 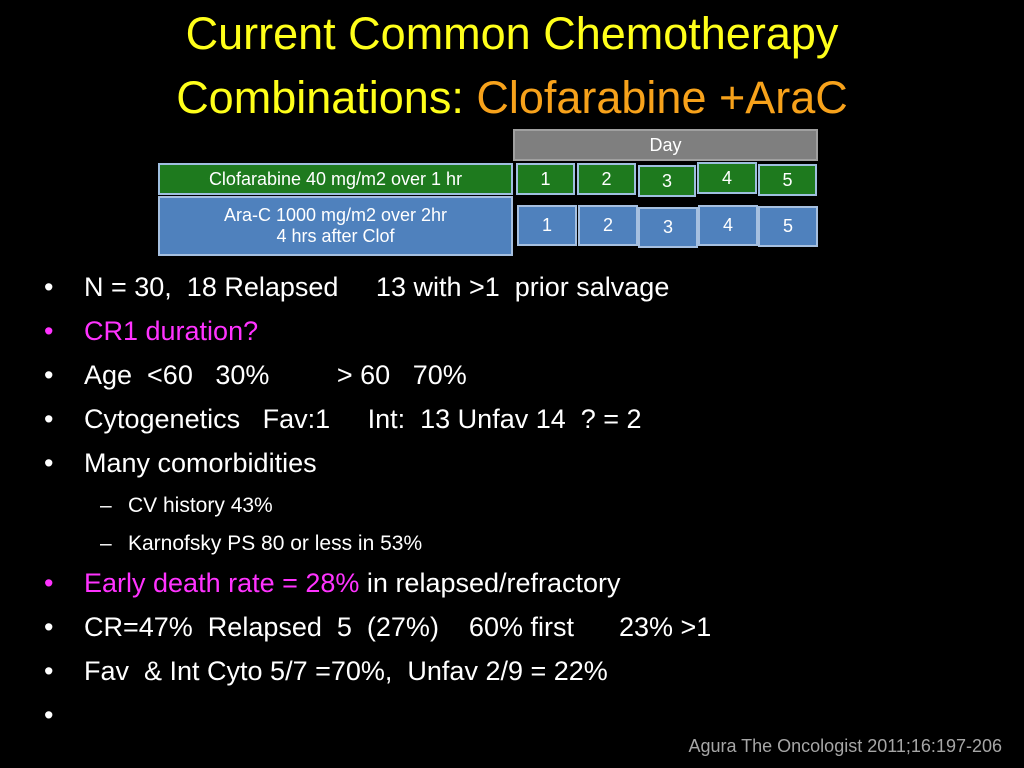 What do you see at coordinates (398, 627) in the screenshot?
I see `bullet-text: CR=47% Relapsed 5 (27%) 60% first 23% >1` at bounding box center [398, 627].